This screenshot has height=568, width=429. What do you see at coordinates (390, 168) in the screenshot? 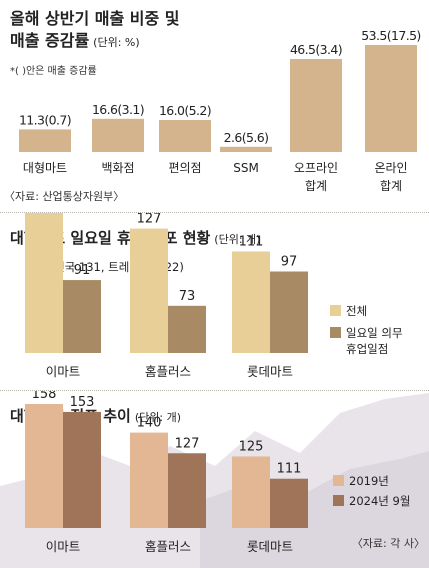
I see `x-tick-label: 온라인` at bounding box center [390, 168].